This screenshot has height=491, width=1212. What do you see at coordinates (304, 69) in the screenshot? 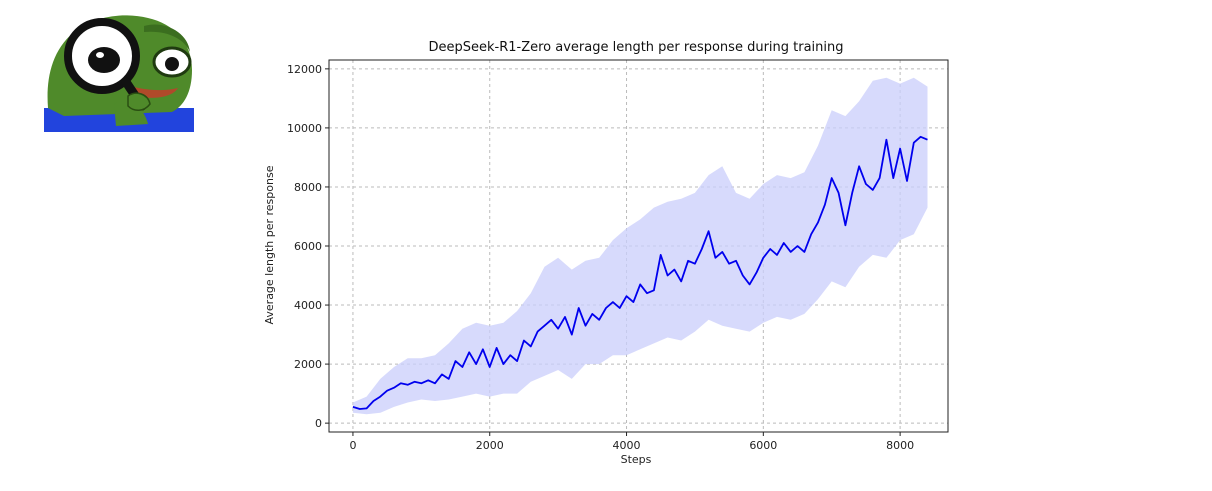
I see `y-tick-label: 12000` at bounding box center [304, 69].